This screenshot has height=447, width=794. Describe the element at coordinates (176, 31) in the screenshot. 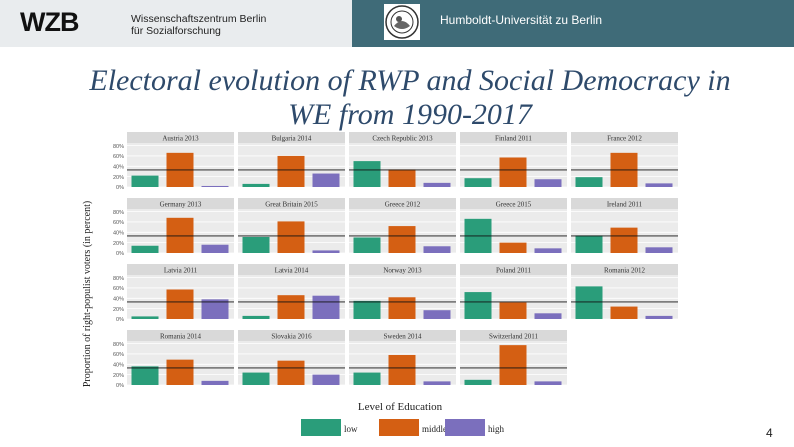

I see `institute-name-line2: für Sozialforschung` at that location.